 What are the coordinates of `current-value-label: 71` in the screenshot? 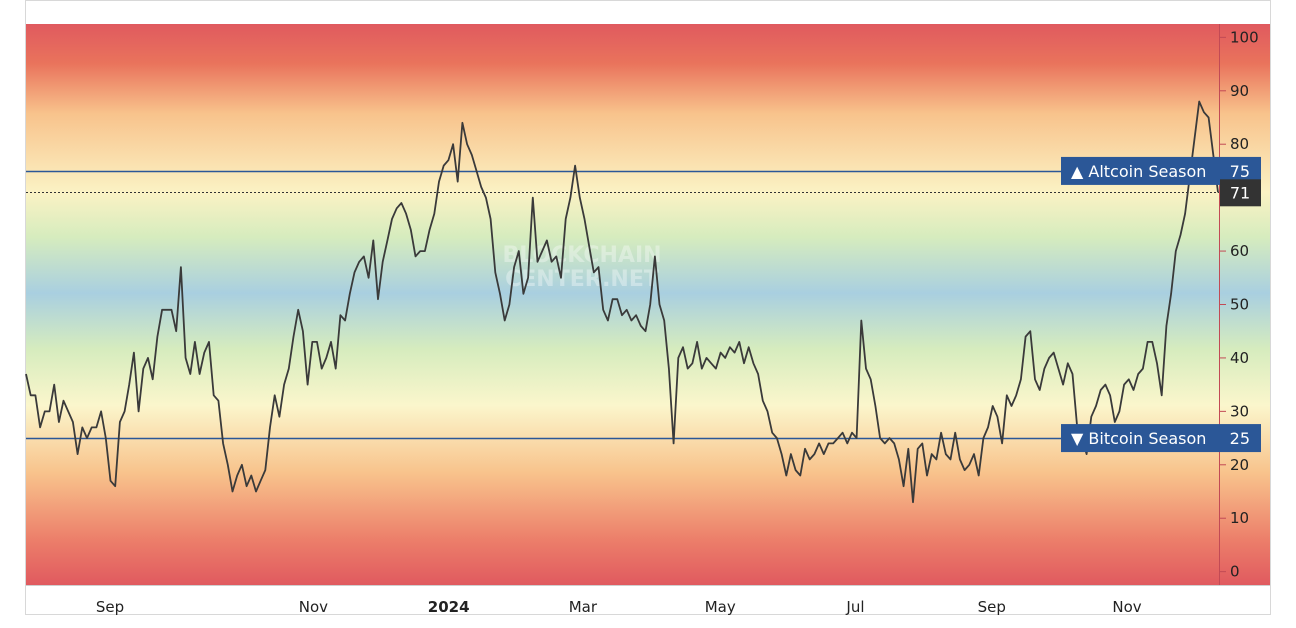 It's located at (1240, 192).